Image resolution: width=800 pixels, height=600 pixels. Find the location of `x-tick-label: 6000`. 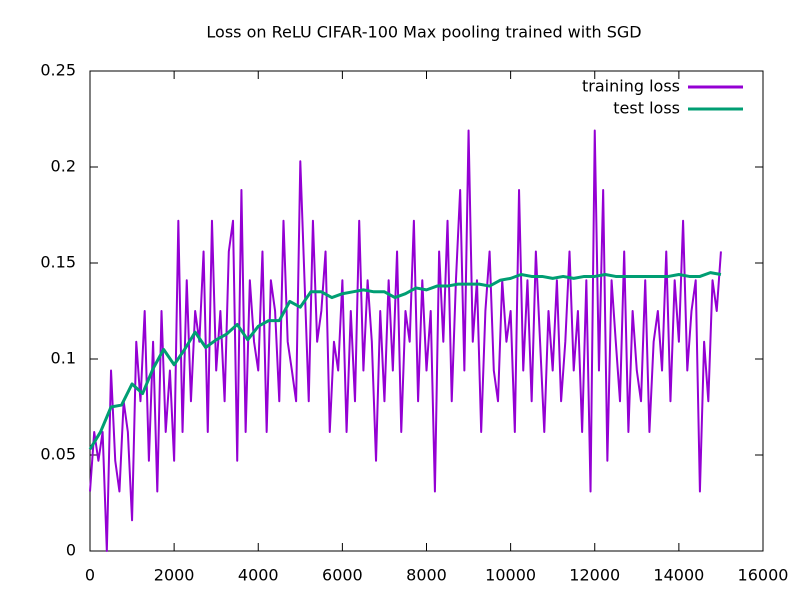

x-tick-label: 6000 is located at coordinates (342, 575).